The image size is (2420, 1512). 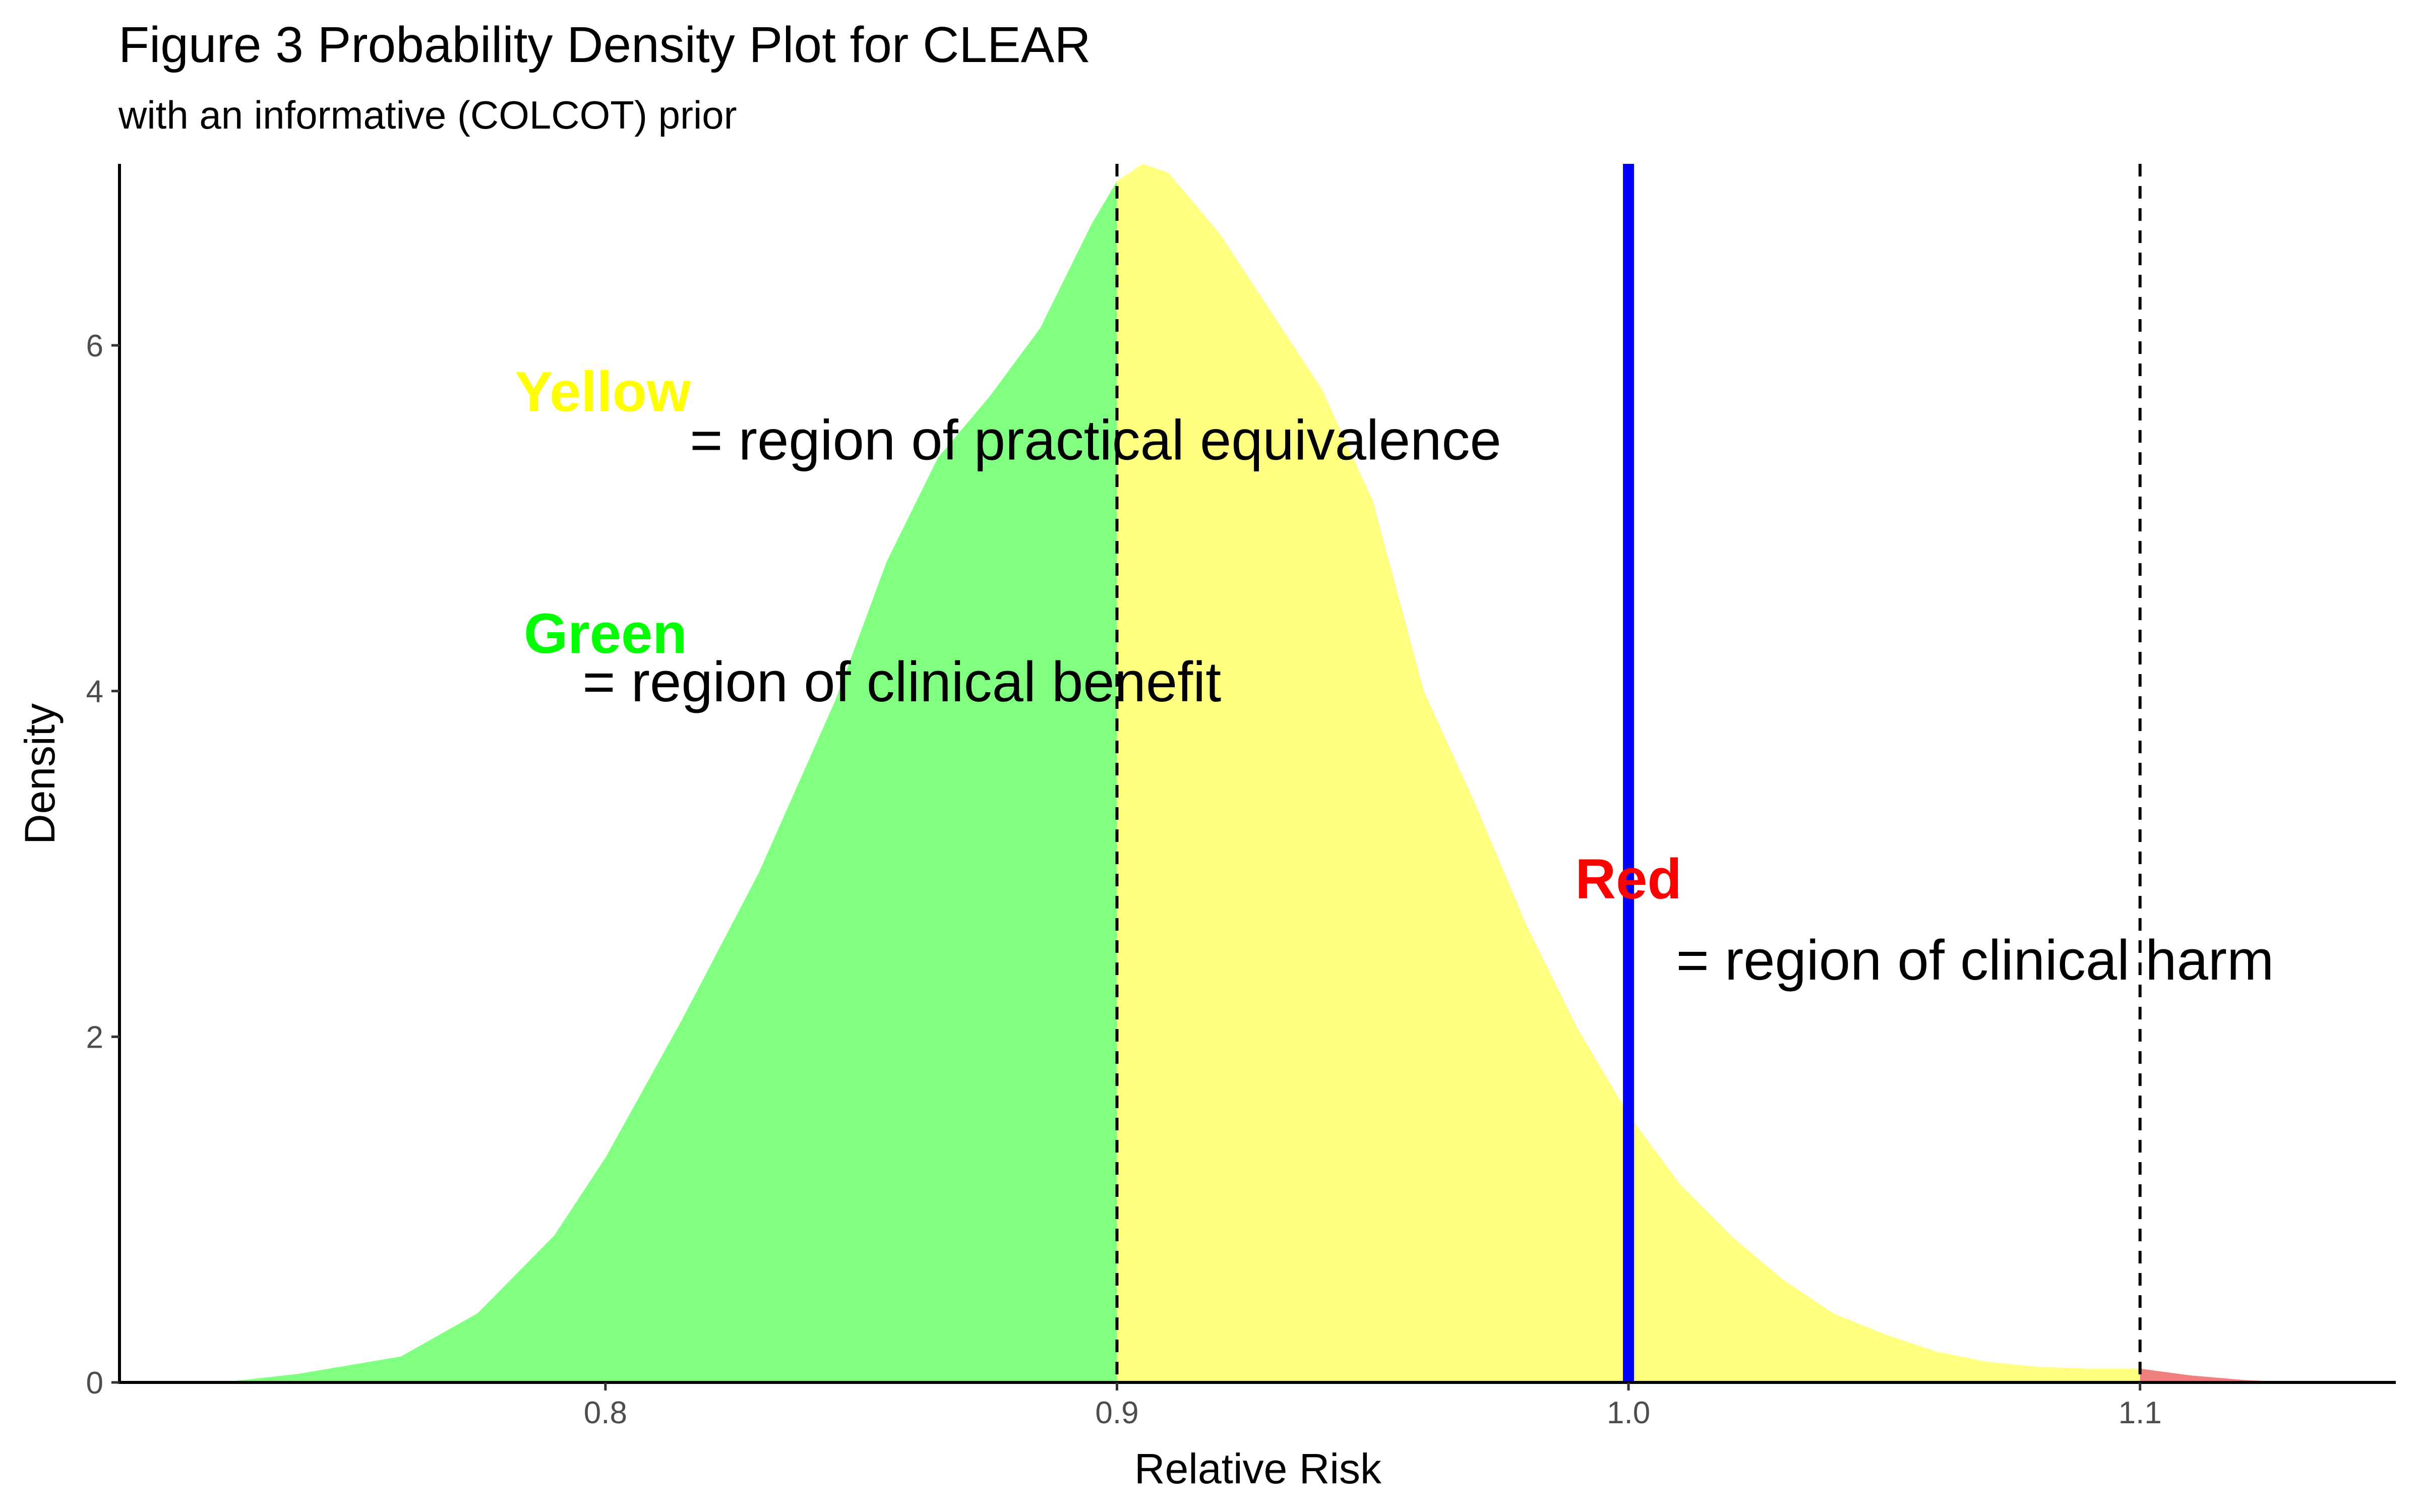 What do you see at coordinates (1116, 1413) in the screenshot?
I see `x-tick-label: 0.9` at bounding box center [1116, 1413].